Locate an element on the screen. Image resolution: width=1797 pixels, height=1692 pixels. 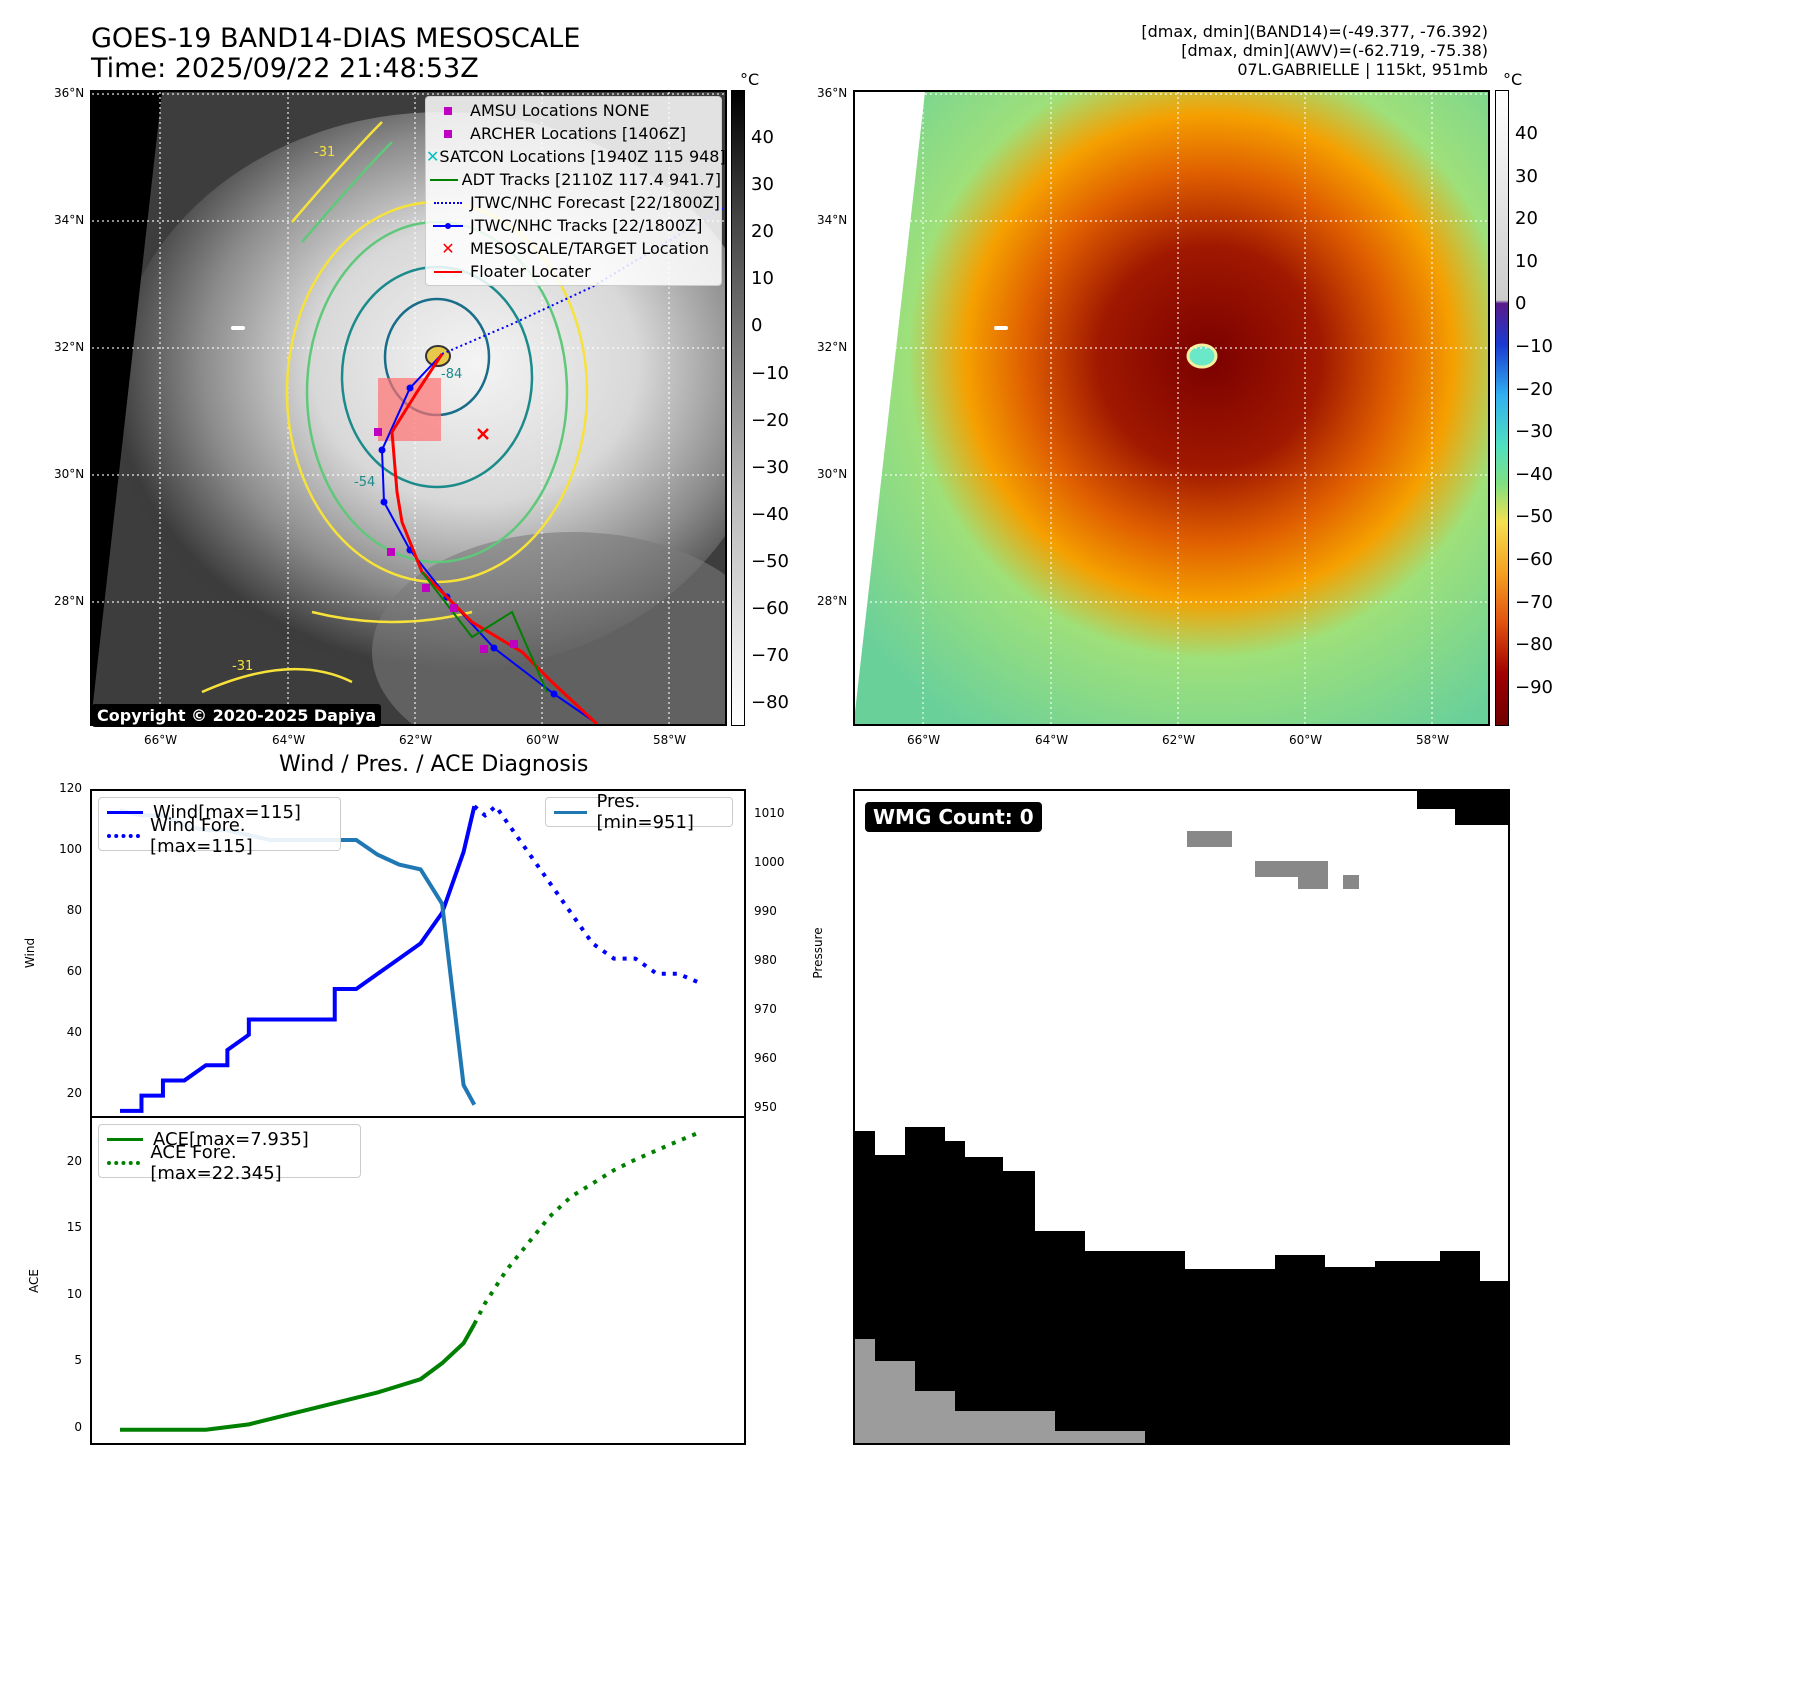
colorbar-tick-label: −30 is located at coordinates (1534, 432).